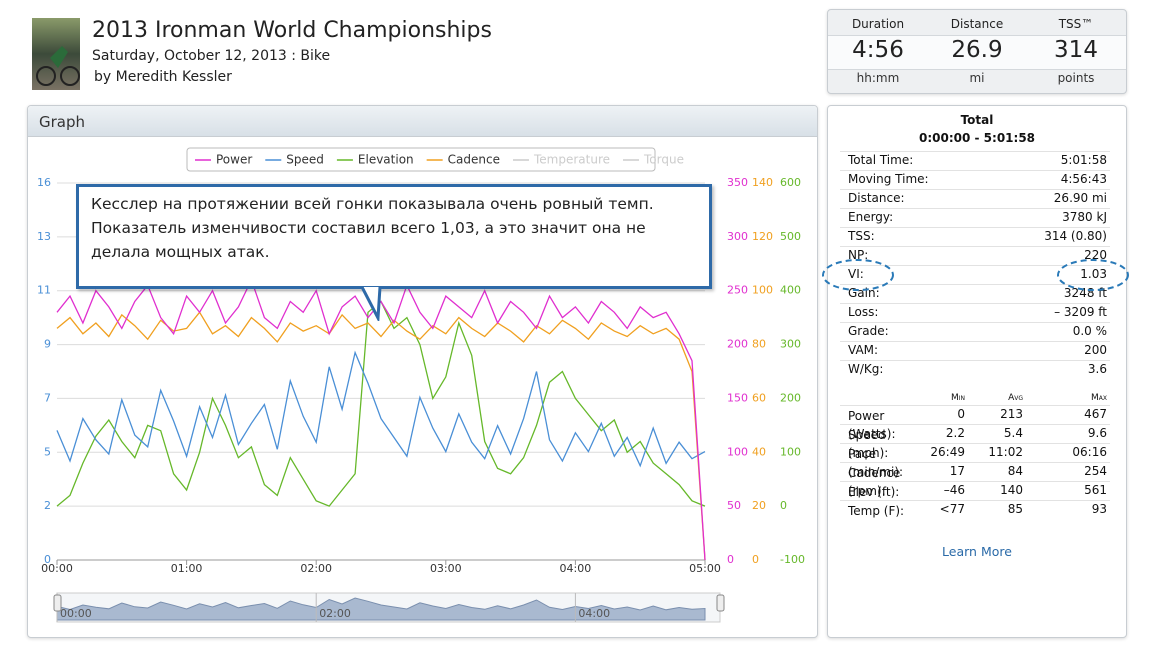 Image resolution: width=1150 pixels, height=648 pixels. I want to click on legend-label: Torque, so click(663, 160).